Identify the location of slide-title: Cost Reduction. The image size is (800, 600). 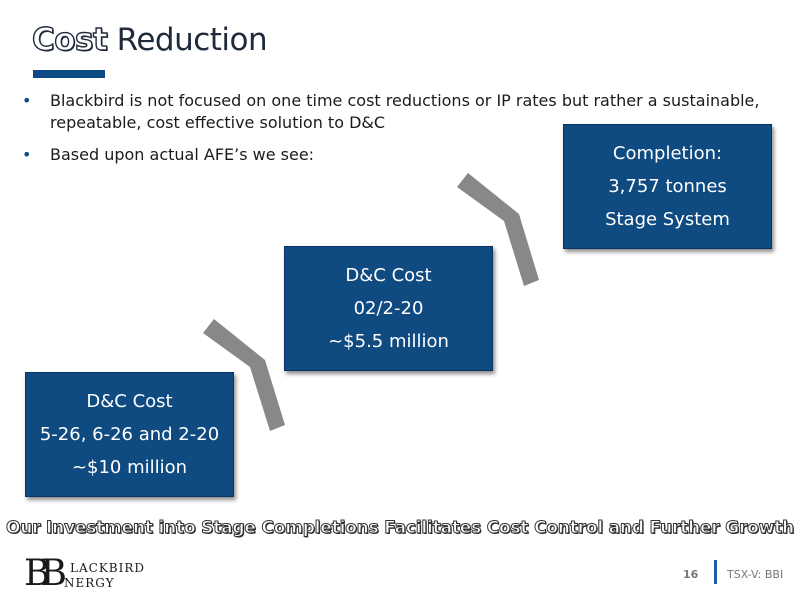
(149, 39).